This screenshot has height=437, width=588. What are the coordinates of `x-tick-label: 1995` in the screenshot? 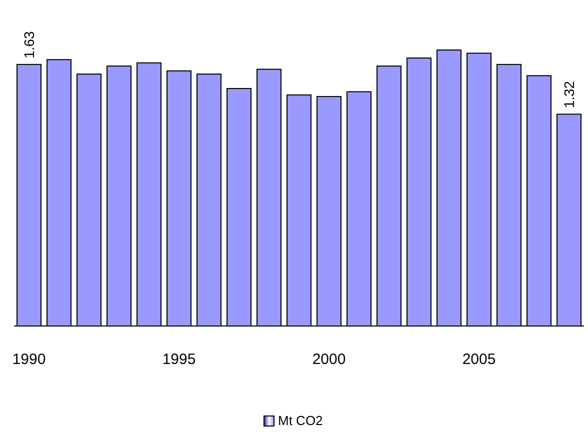 It's located at (179, 359).